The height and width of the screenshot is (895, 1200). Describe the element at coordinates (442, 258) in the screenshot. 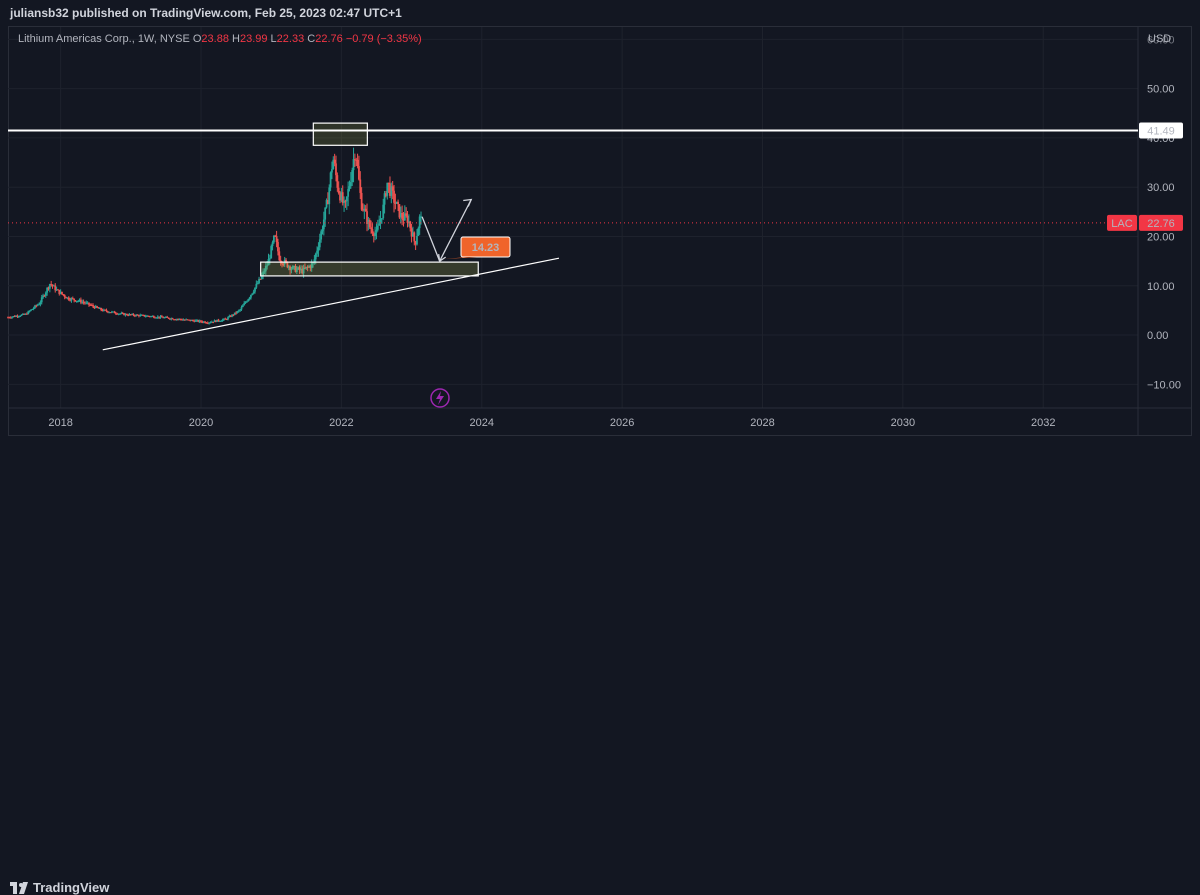

I see `arrow-head-down` at that location.